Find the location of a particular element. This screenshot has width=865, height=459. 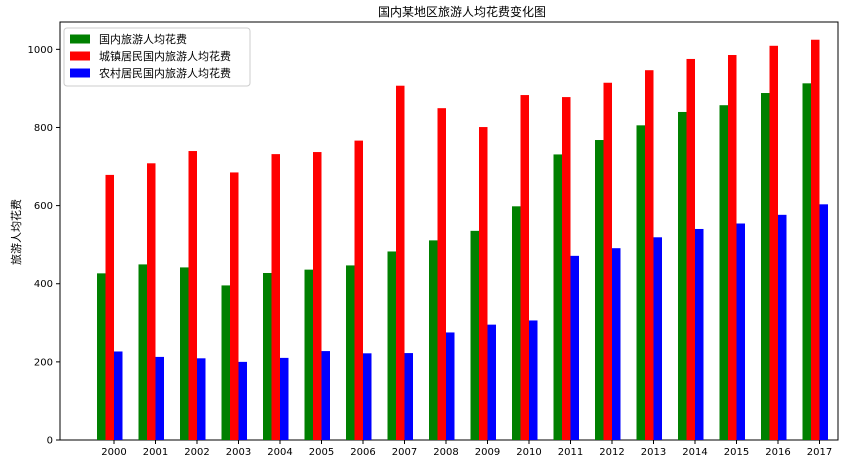

x-tick-label: 2012 is located at coordinates (611, 452).